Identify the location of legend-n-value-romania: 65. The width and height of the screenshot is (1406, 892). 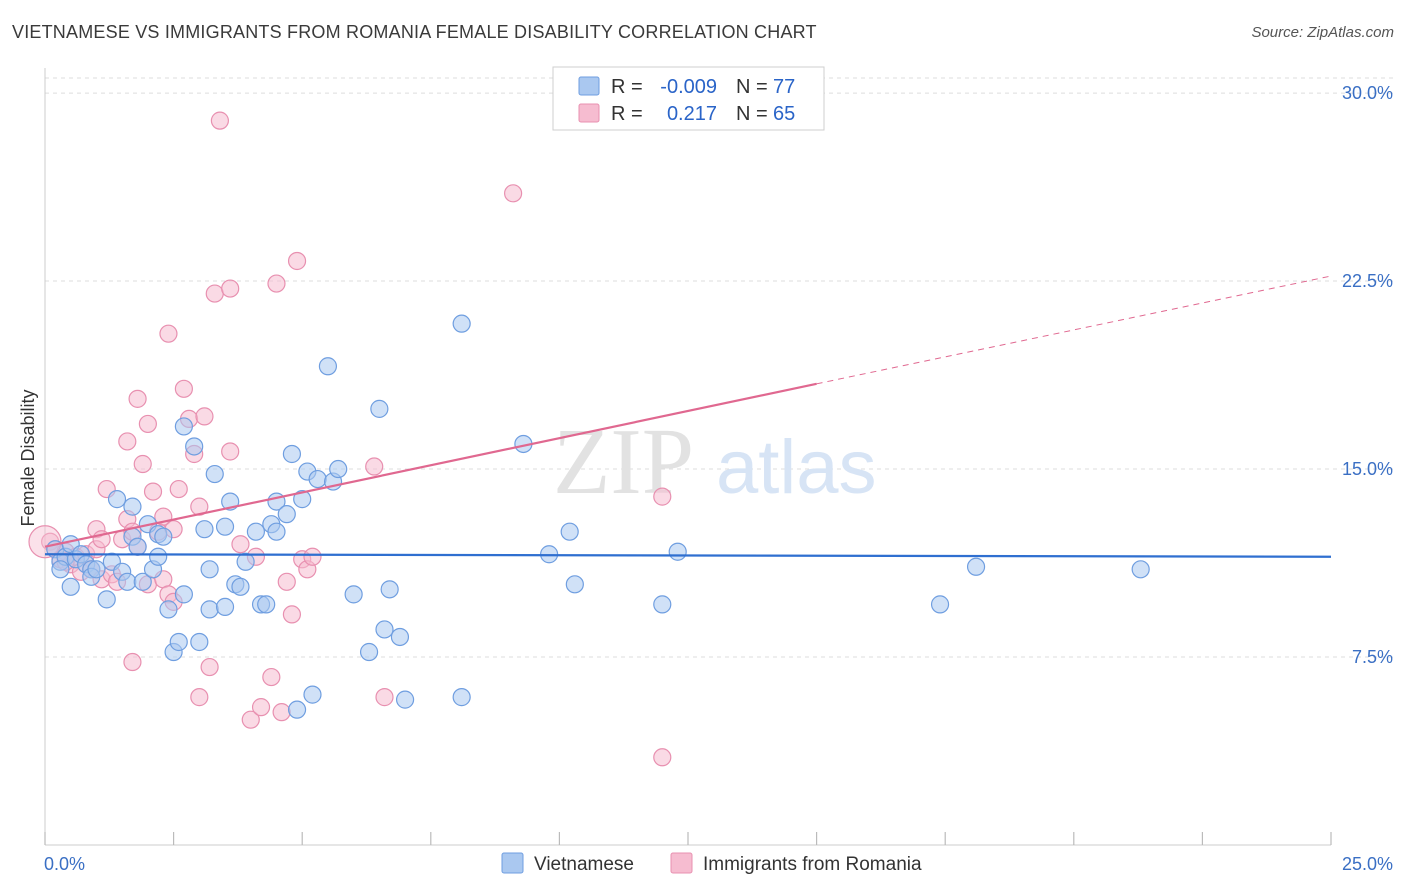
(784, 114).